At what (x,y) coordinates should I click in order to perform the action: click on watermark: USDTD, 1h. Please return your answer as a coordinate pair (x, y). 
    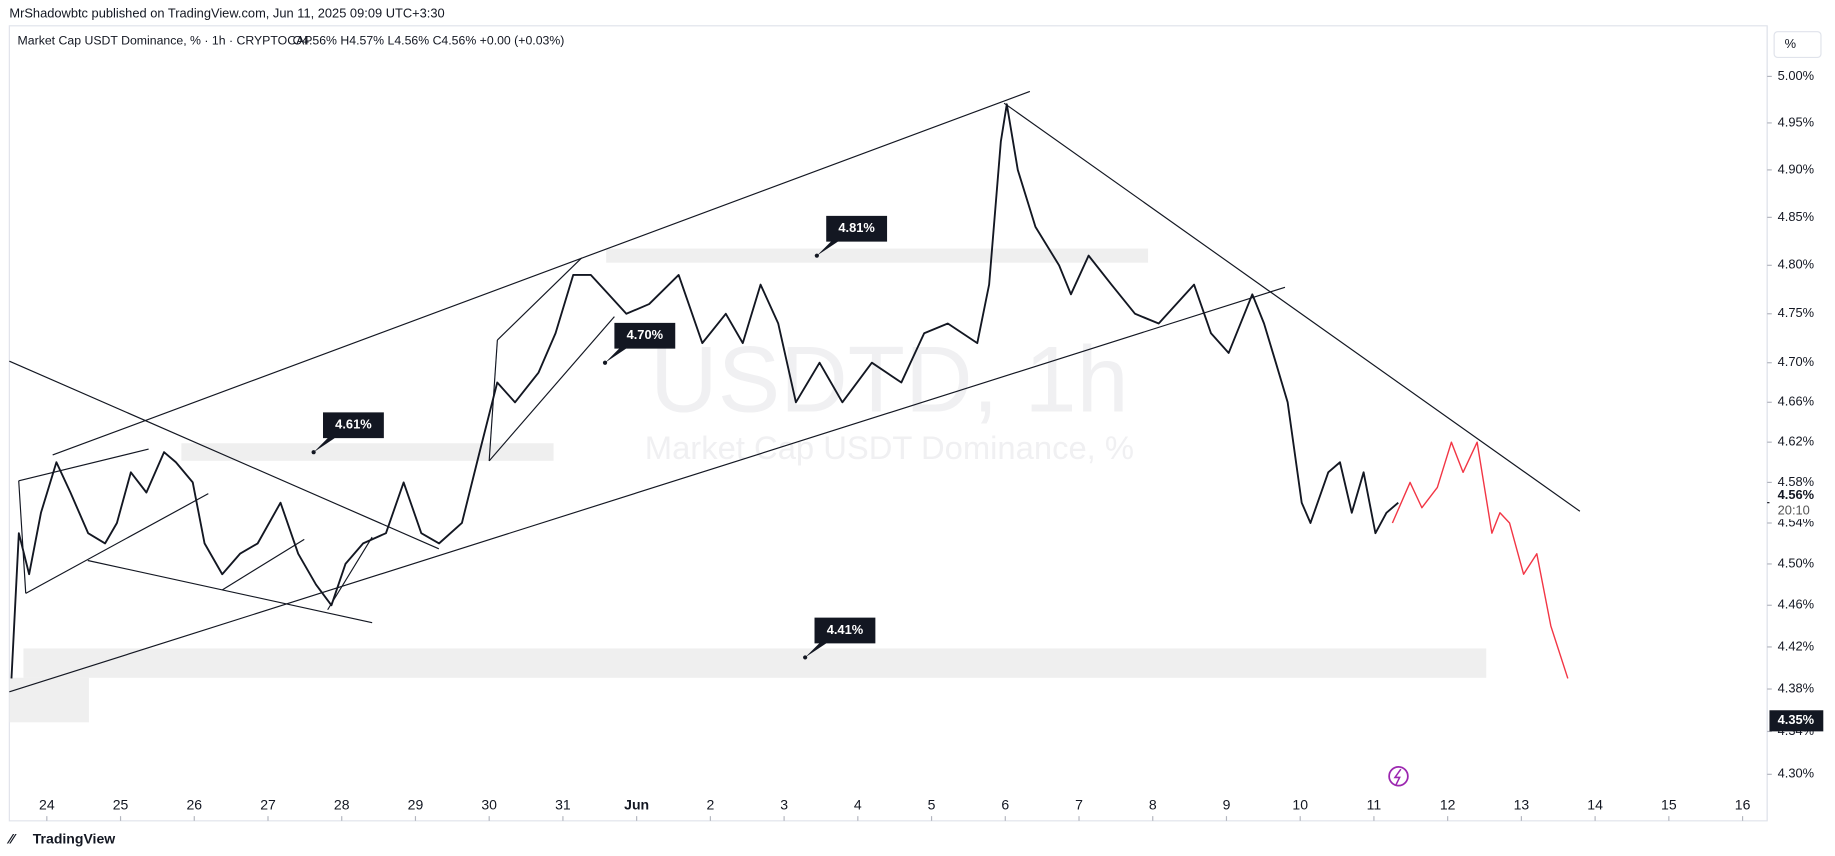
    Looking at the image, I should click on (889, 379).